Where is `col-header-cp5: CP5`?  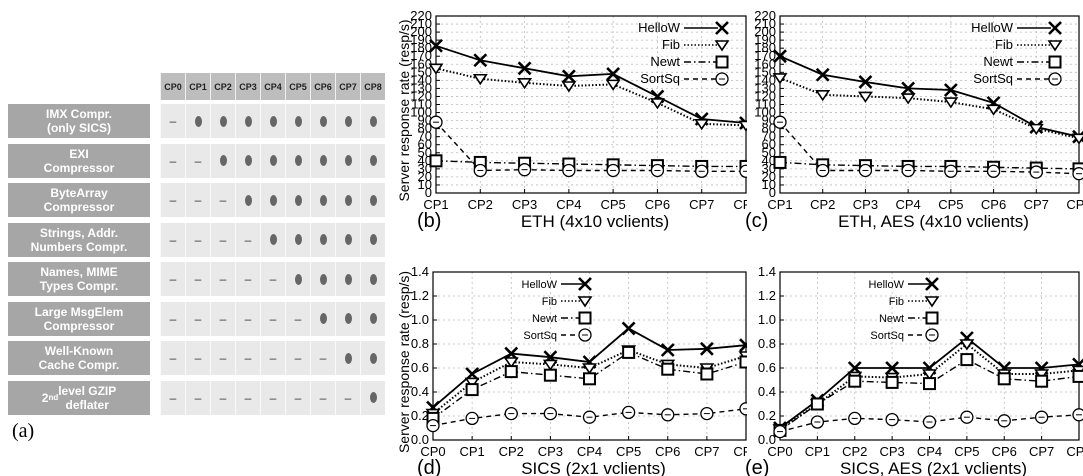
col-header-cp5: CP5 is located at coordinates (297, 86).